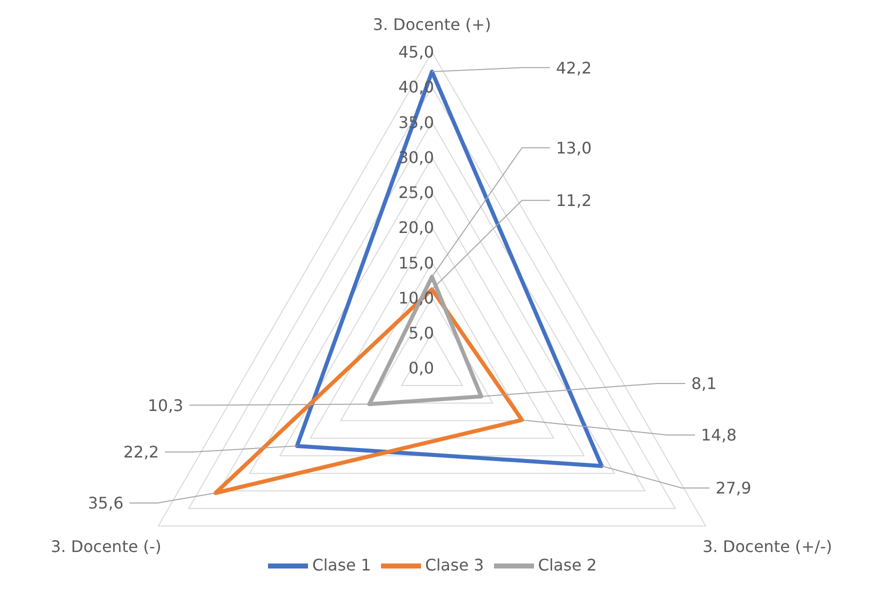  I want to click on data-label: 27,9, so click(734, 488).